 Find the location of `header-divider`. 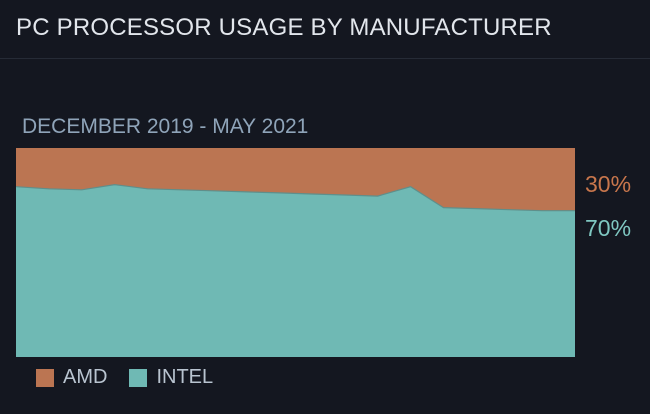

header-divider is located at coordinates (325, 58).